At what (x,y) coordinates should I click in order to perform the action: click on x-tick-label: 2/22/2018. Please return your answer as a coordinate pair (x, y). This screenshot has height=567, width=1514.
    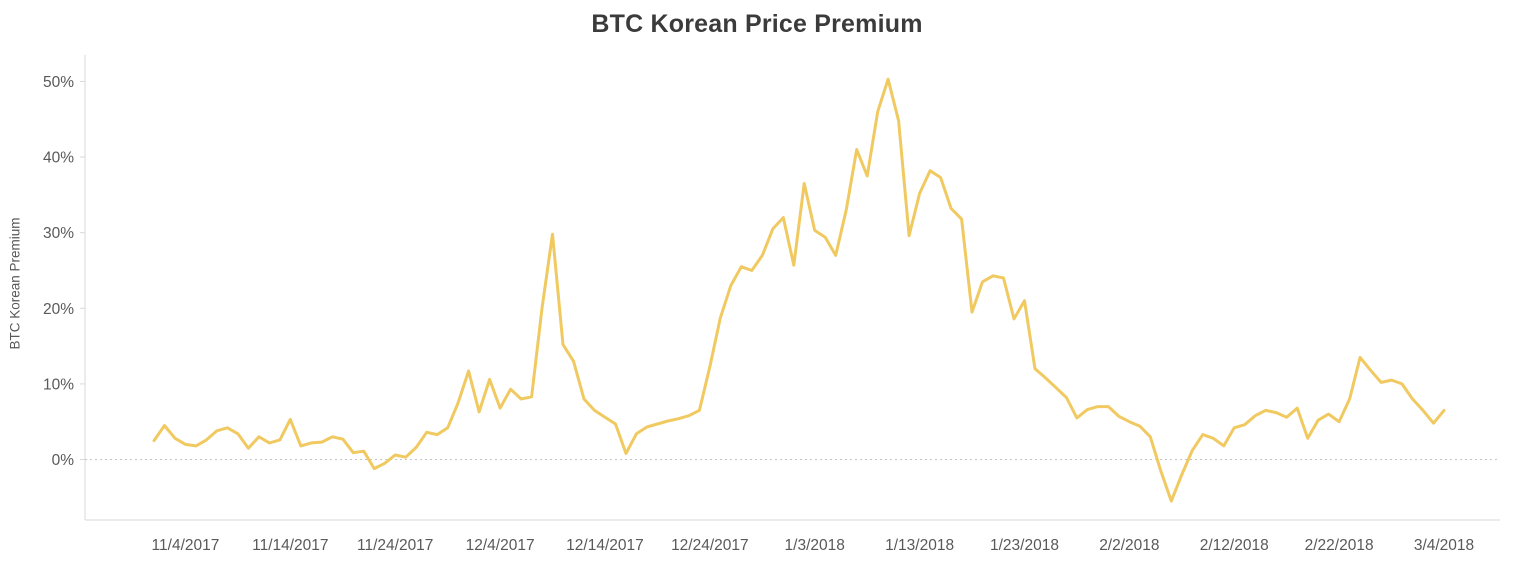
    Looking at the image, I should click on (1339, 545).